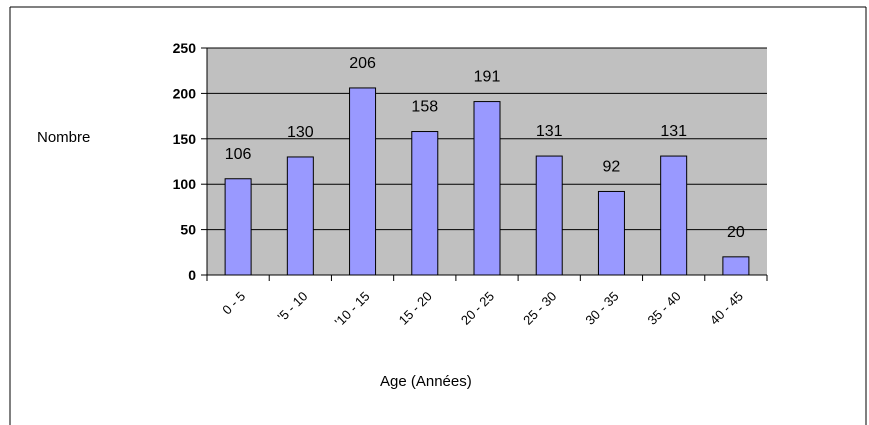  Describe the element at coordinates (426, 381) in the screenshot. I see `x-axis-title: Age (Années)` at that location.